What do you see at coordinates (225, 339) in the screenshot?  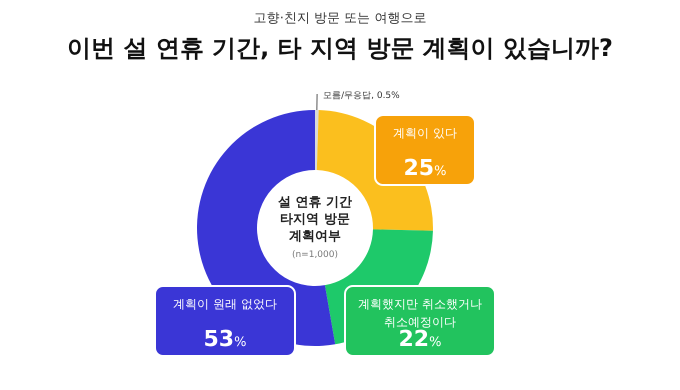 I see `data-label: 53%` at bounding box center [225, 339].